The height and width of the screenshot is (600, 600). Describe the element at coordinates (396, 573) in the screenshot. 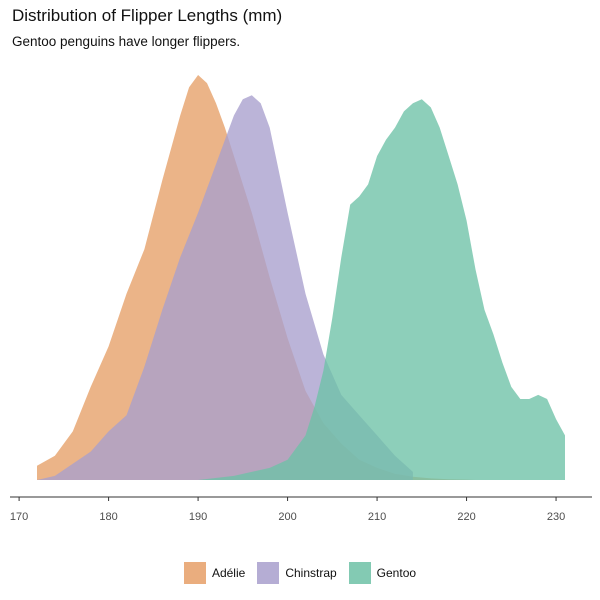

I see `legend-label: Gentoo` at that location.